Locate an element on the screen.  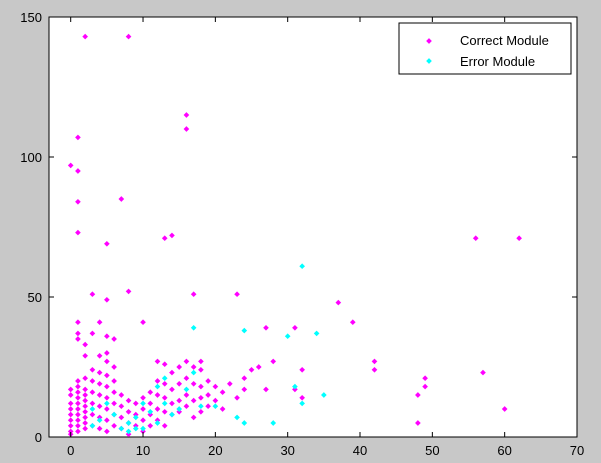
x-tick-label-3: 30 is located at coordinates (287, 450).